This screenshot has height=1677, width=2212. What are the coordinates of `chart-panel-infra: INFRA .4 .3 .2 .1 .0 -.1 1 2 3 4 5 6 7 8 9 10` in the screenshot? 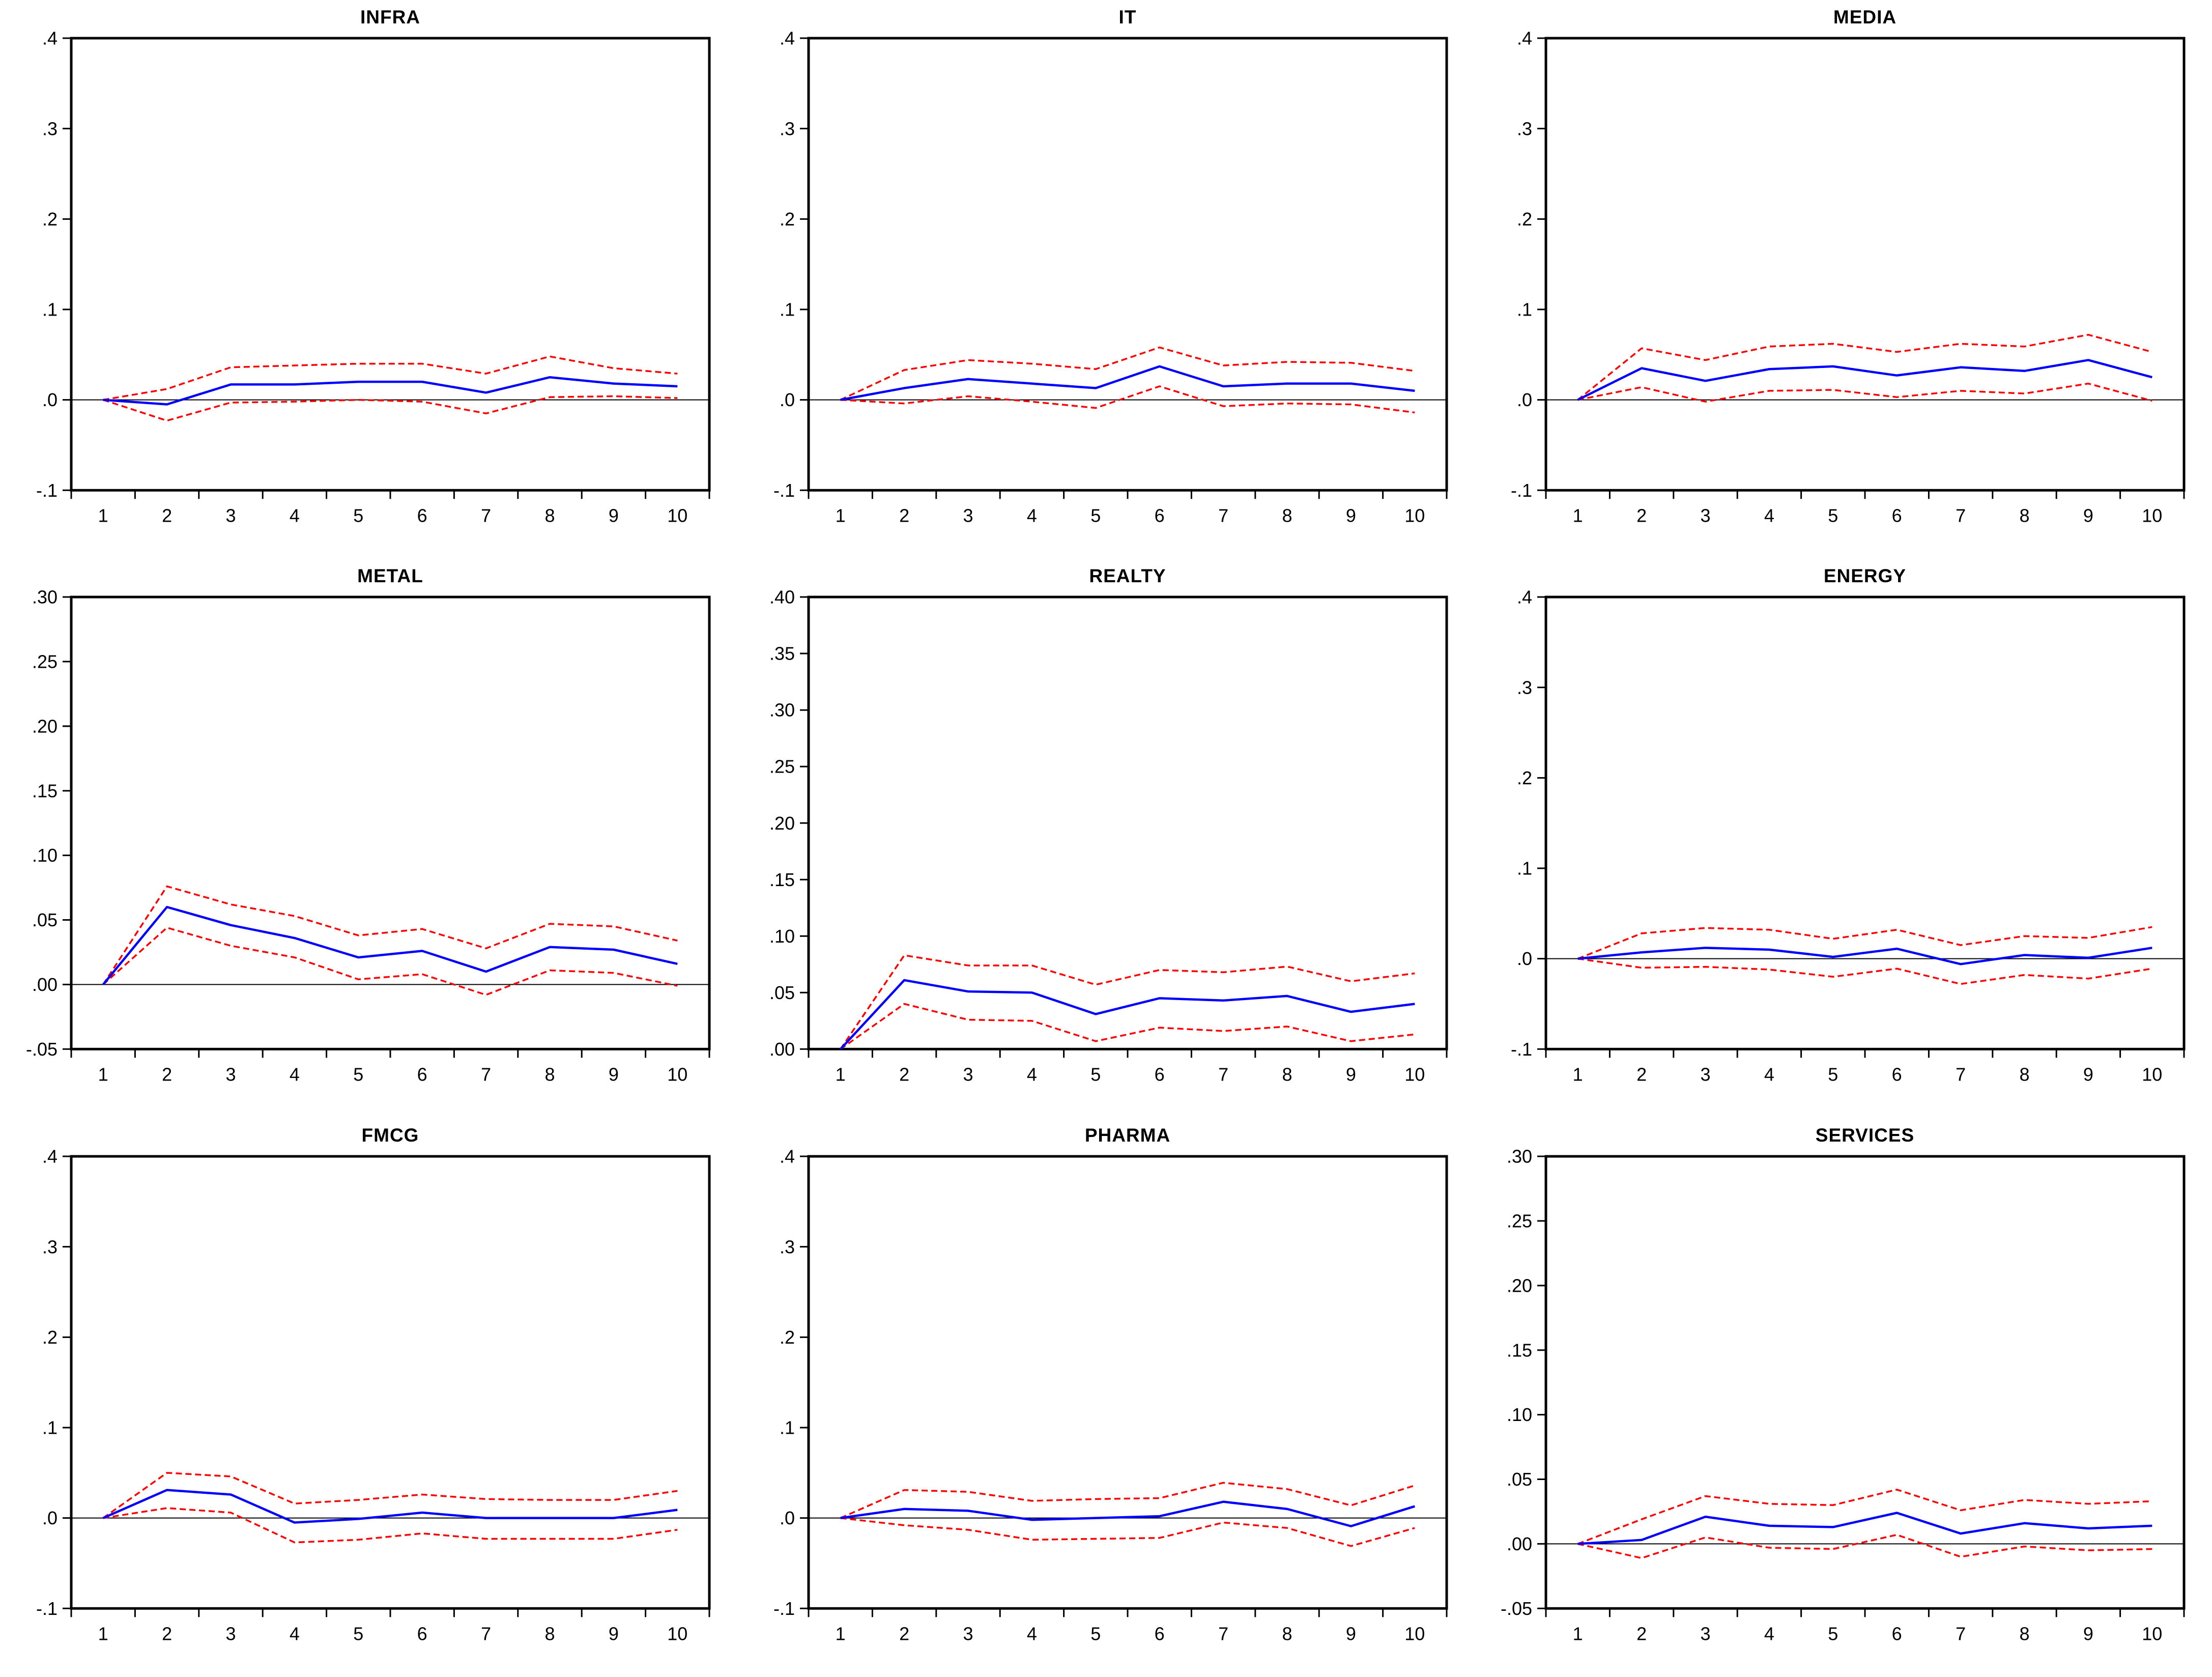 It's located at (369, 279).